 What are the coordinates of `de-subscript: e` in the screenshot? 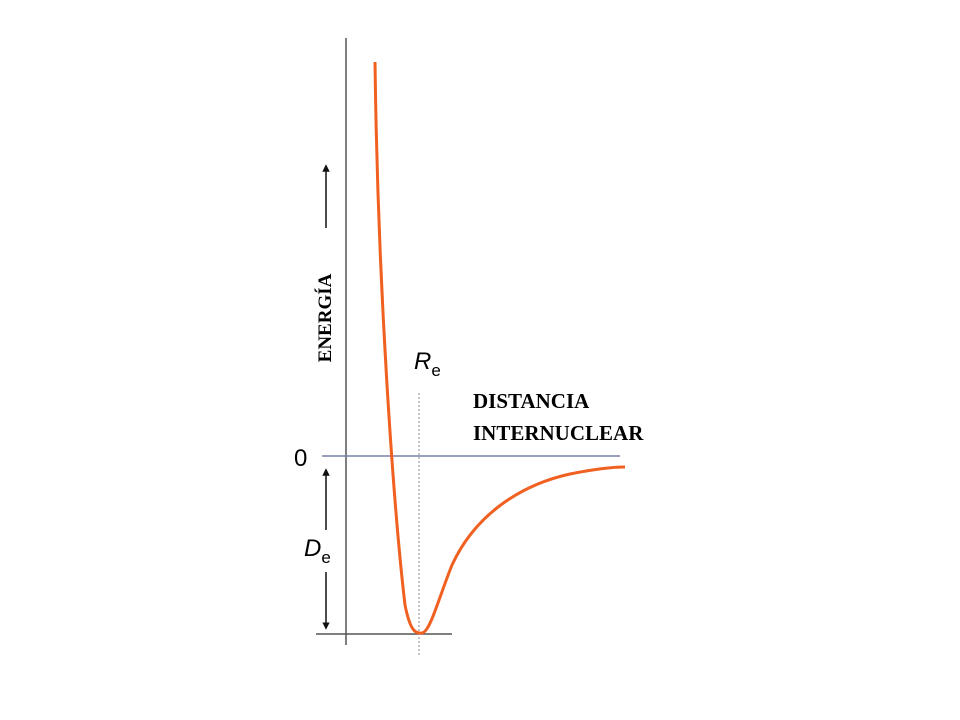 It's located at (325, 557).